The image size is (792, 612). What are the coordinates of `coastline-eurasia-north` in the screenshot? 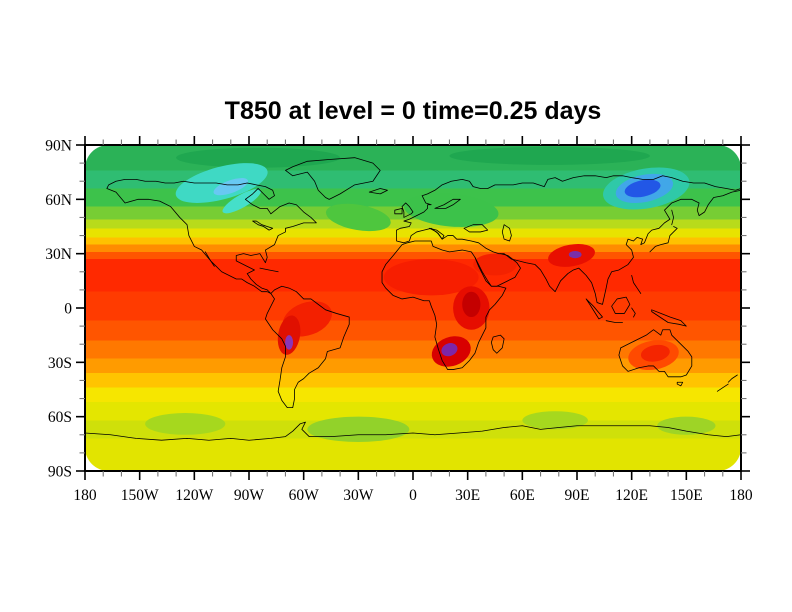 It's located at (569, 203).